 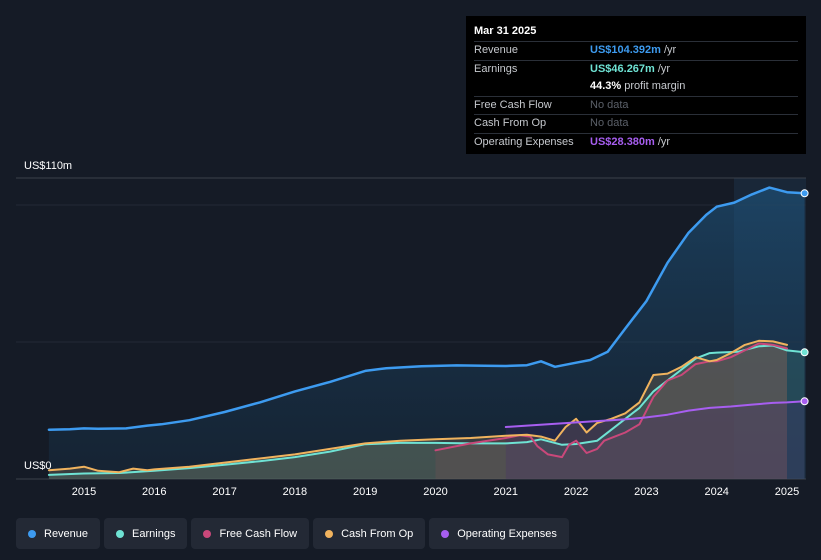 I want to click on legend-label: Operating Expenses, so click(x=507, y=533).